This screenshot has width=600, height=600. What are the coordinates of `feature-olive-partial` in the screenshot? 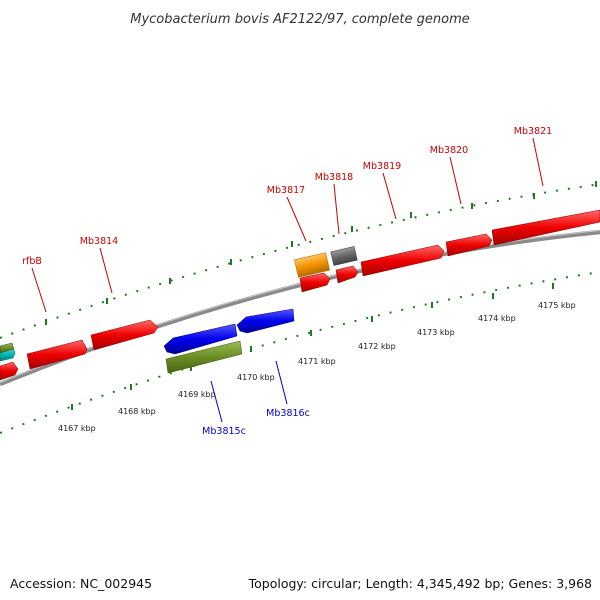 It's located at (7, 348).